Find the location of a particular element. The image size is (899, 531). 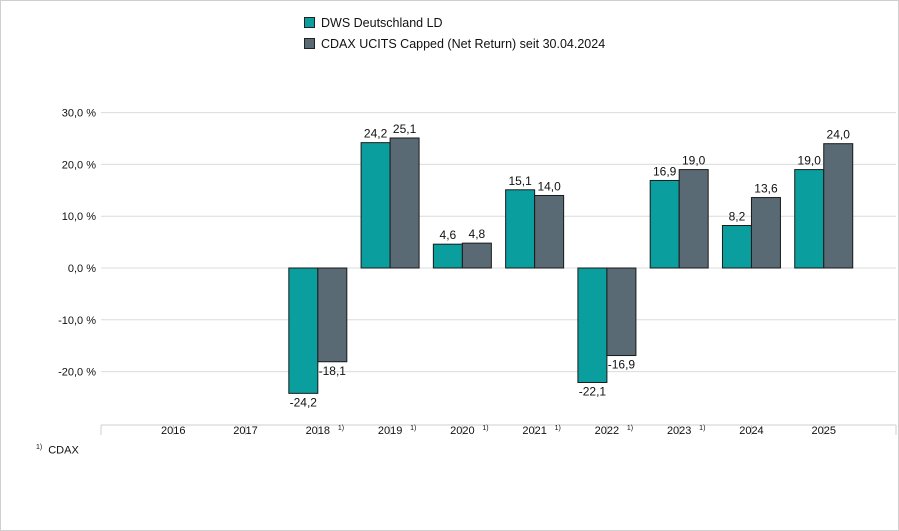

legend-item-fund: DWS Deutschland LD is located at coordinates (454, 22).